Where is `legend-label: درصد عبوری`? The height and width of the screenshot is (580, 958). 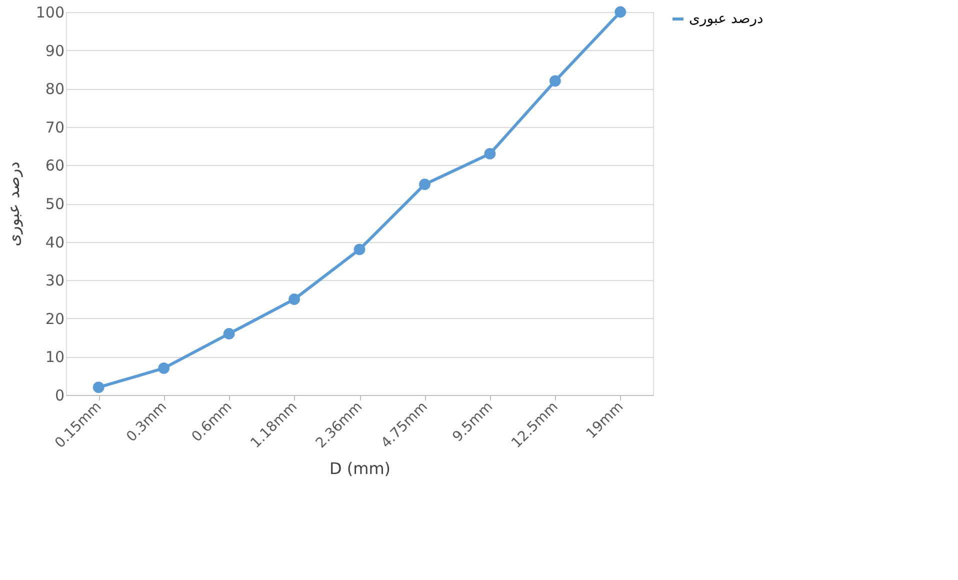 legend-label: درصد عبوری is located at coordinates (726, 19).